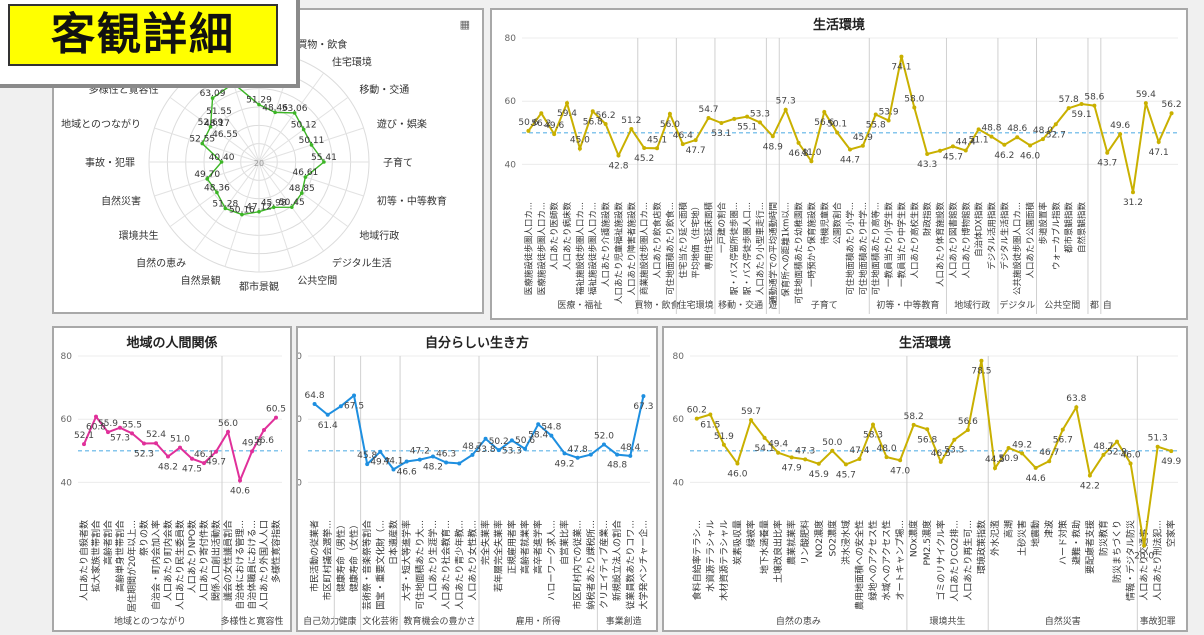 This screenshot has width=1204, height=635. I want to click on x-tick-label: 緑地へのアクセス性, so click(873, 560).